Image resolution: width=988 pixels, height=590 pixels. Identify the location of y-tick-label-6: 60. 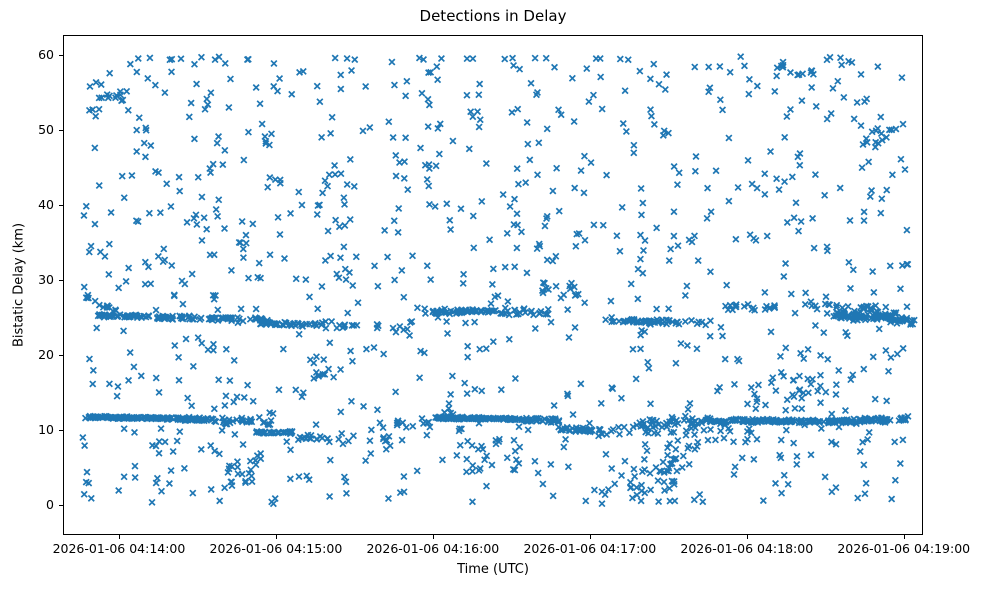
(46, 55).